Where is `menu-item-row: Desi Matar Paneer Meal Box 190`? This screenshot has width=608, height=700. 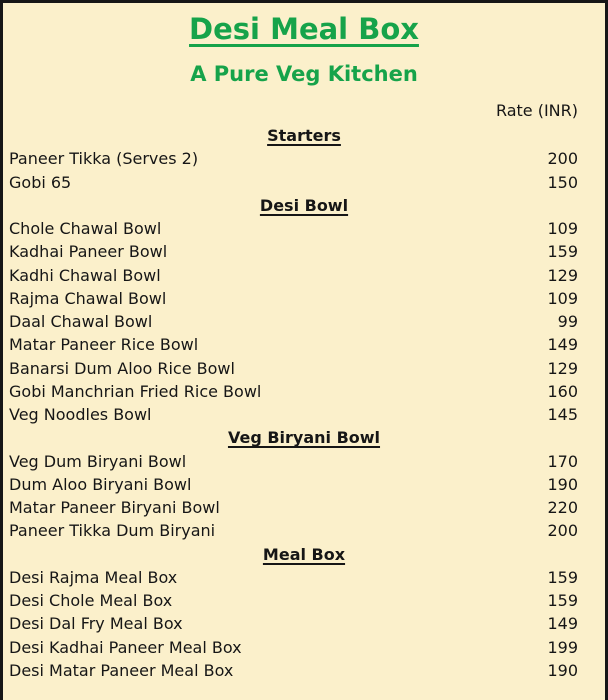 menu-item-row: Desi Matar Paneer Meal Box 190 is located at coordinates (304, 670).